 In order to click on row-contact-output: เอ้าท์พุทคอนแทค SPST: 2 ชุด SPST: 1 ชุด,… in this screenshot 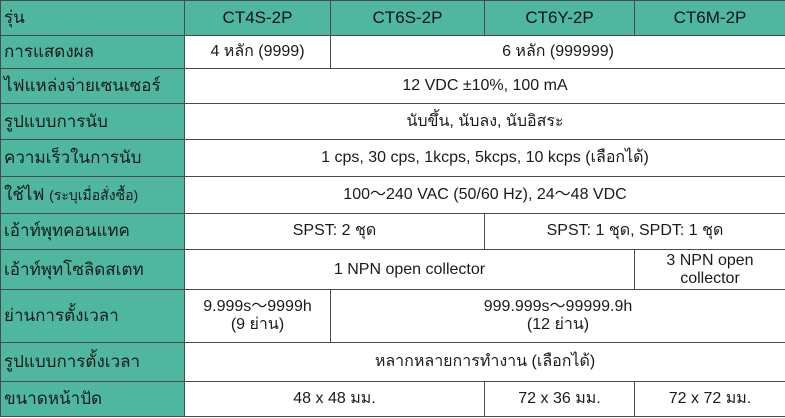, I will do `click(392, 231)`.